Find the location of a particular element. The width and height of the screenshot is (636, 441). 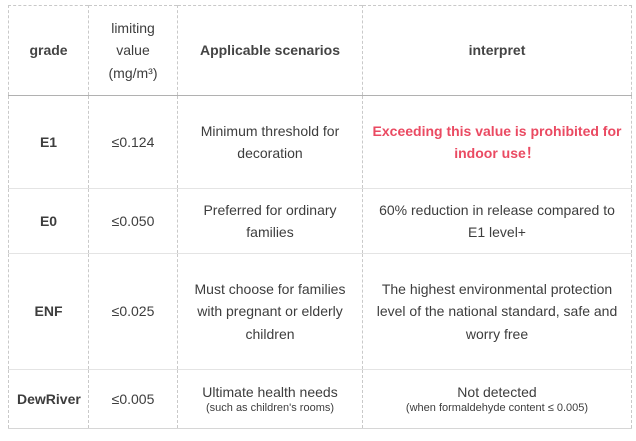

grade-cell: E1 is located at coordinates (48, 142).